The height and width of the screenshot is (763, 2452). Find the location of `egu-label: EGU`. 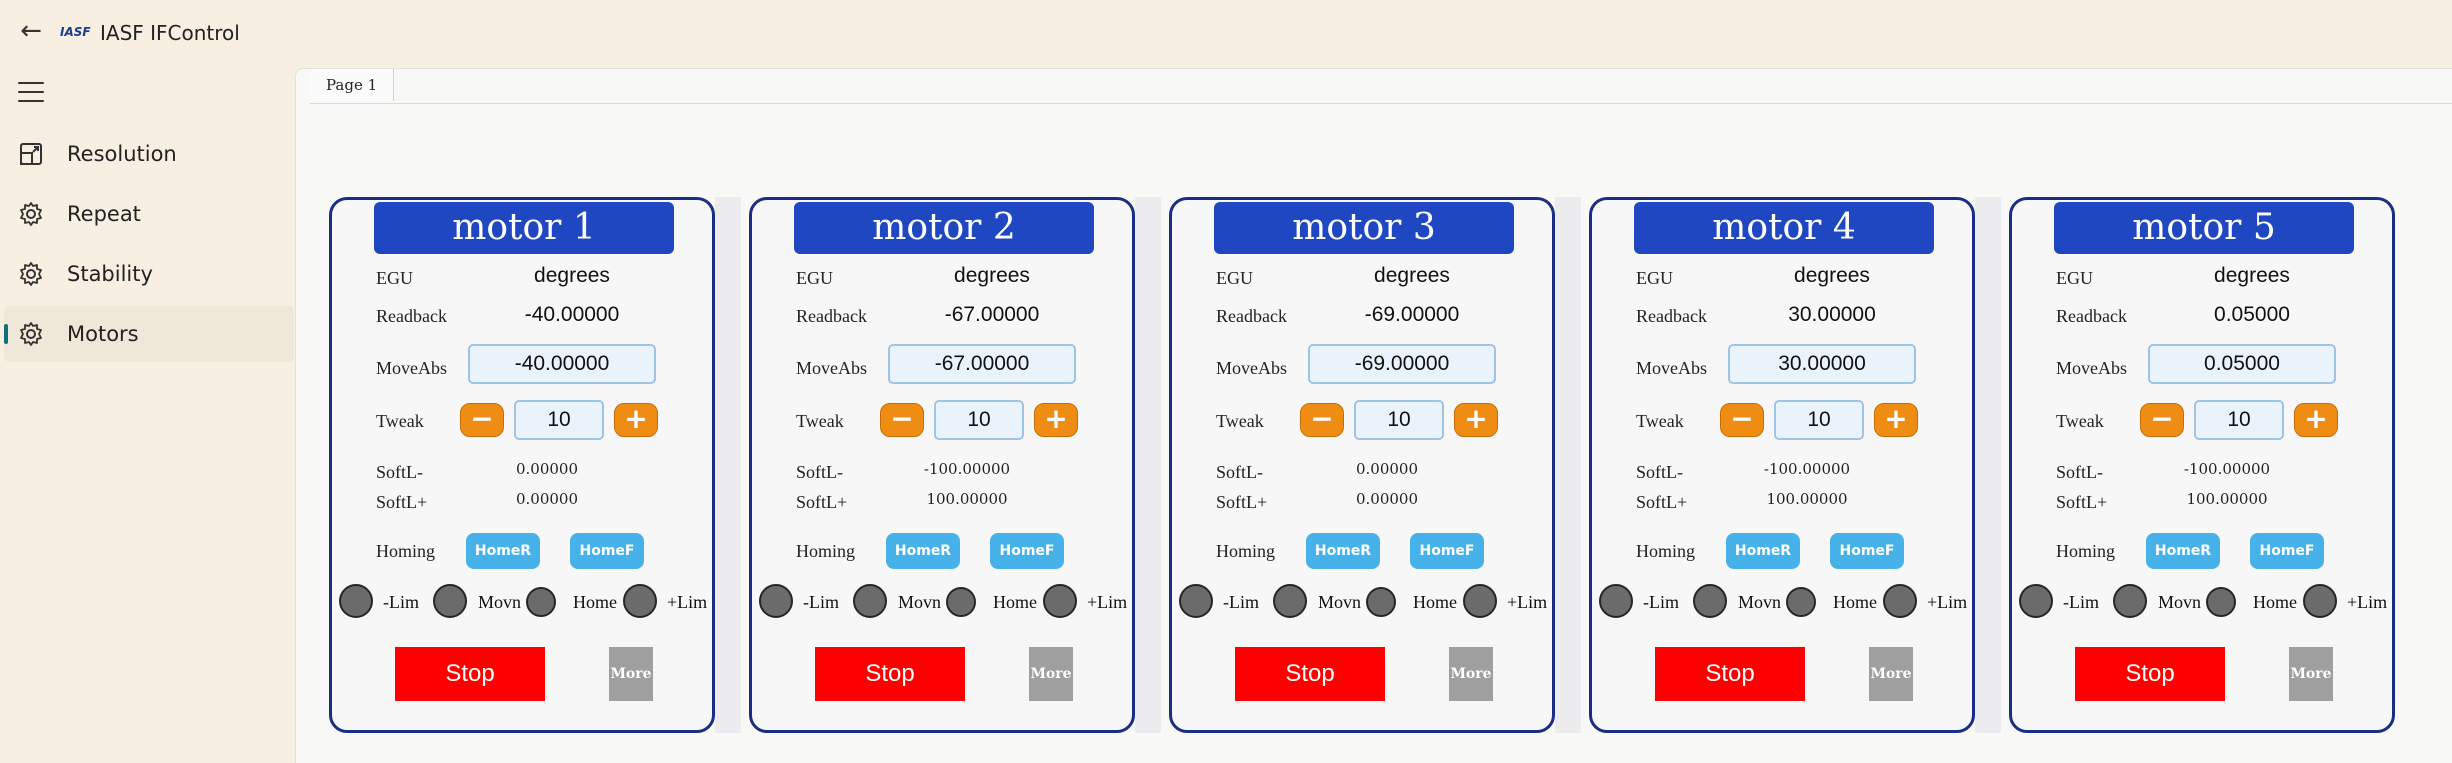

egu-label: EGU is located at coordinates (1654, 278).